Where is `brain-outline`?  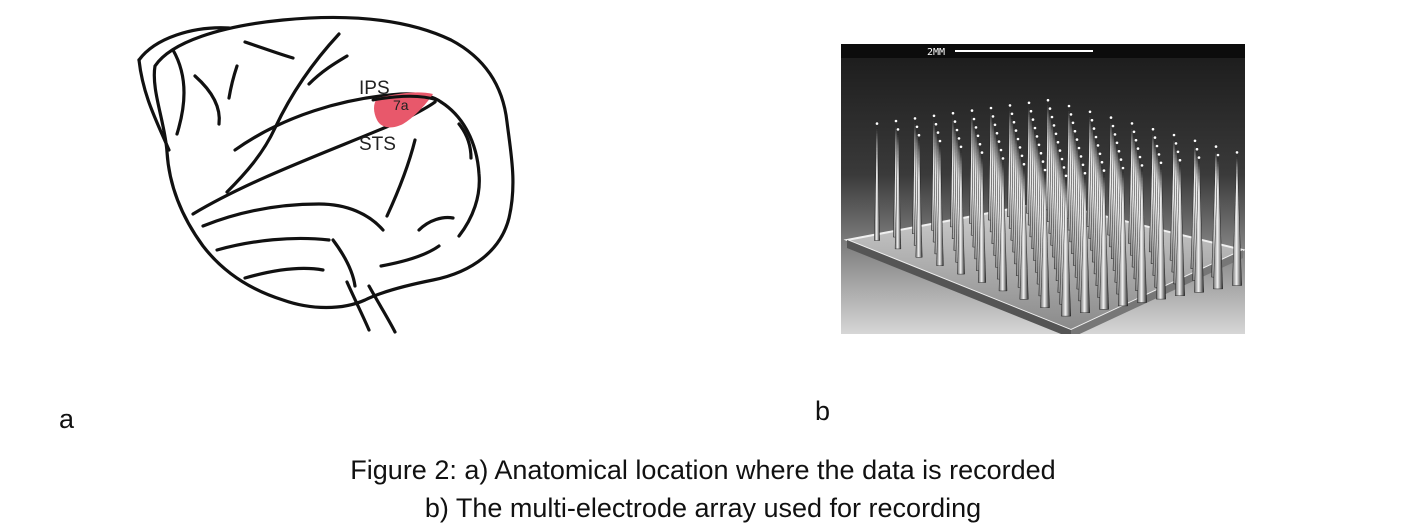 brain-outline is located at coordinates (333, 162).